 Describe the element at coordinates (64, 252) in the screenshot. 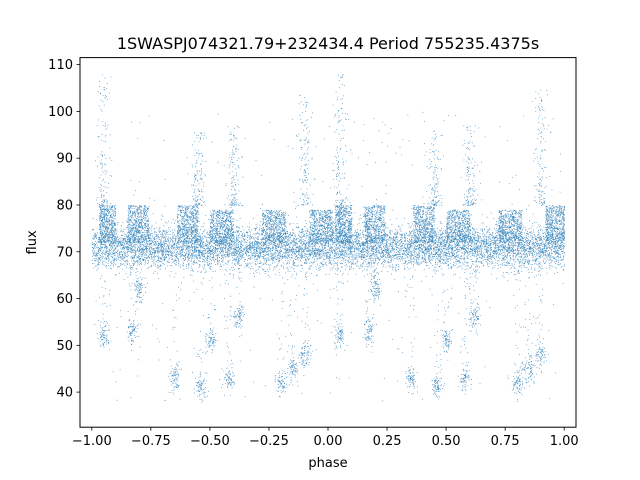

I see `y-tick-label: 70` at that location.